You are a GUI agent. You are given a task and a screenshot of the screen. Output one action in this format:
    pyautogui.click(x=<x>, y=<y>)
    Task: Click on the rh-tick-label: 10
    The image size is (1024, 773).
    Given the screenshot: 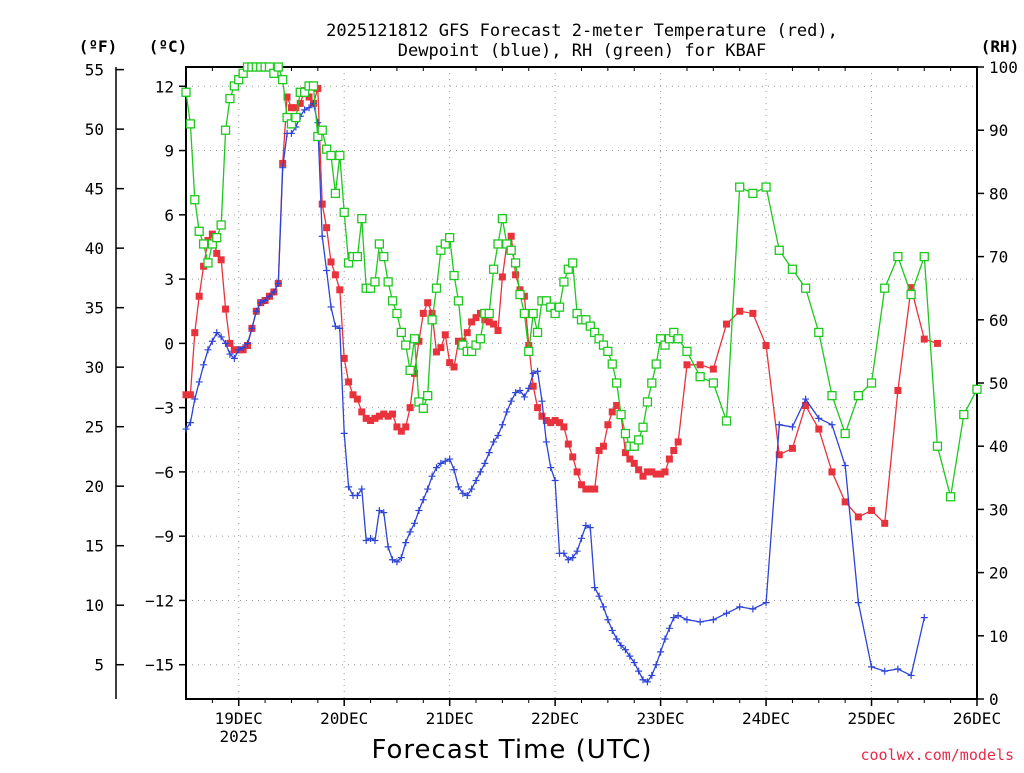 What is the action you would take?
    pyautogui.click(x=998, y=636)
    